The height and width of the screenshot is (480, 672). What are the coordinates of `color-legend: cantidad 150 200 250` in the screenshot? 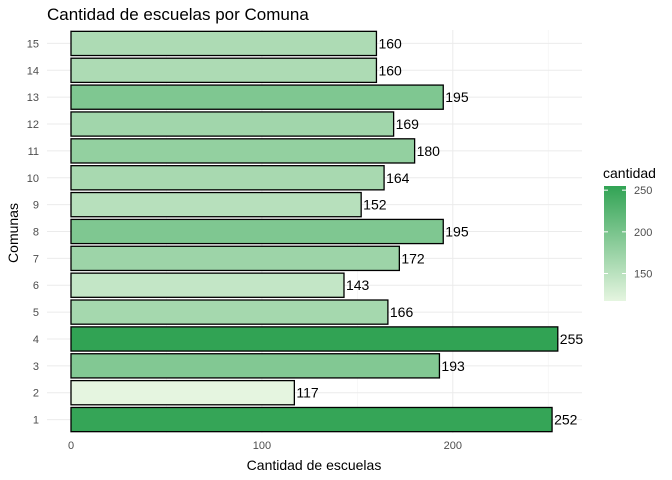 It's located at (629, 233).